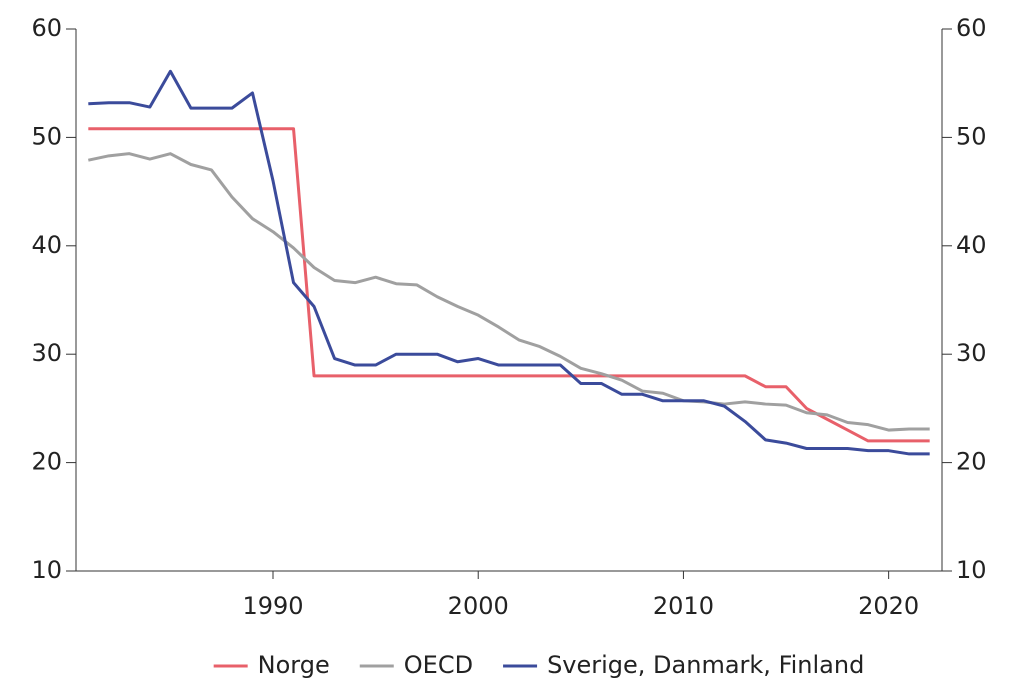 This screenshot has width=1016, height=684. What do you see at coordinates (46, 462) in the screenshot?
I see `y-tick-label: 20` at bounding box center [46, 462].